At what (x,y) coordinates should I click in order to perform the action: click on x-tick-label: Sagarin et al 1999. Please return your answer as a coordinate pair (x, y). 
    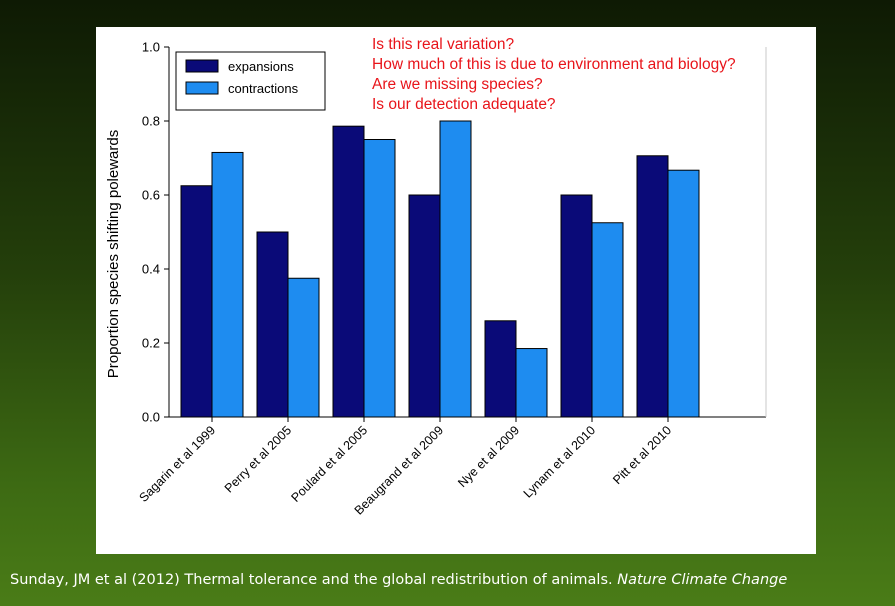
    Looking at the image, I should click on (177, 464).